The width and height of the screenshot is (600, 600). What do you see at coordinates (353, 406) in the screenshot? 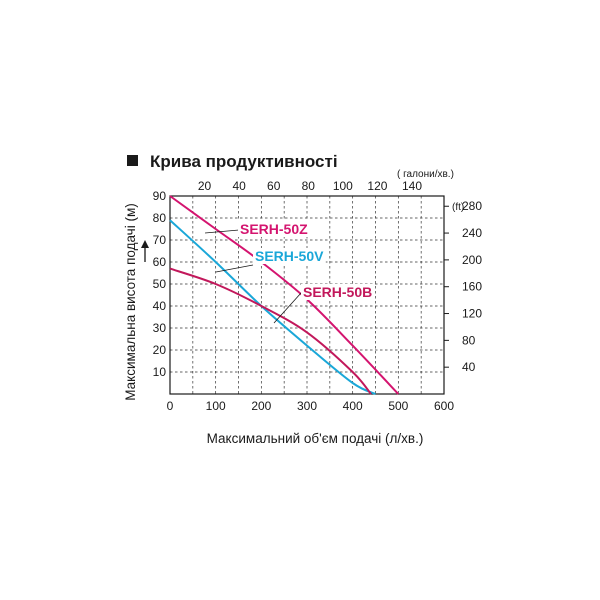
I see `x-tick-label: 400` at bounding box center [353, 406].